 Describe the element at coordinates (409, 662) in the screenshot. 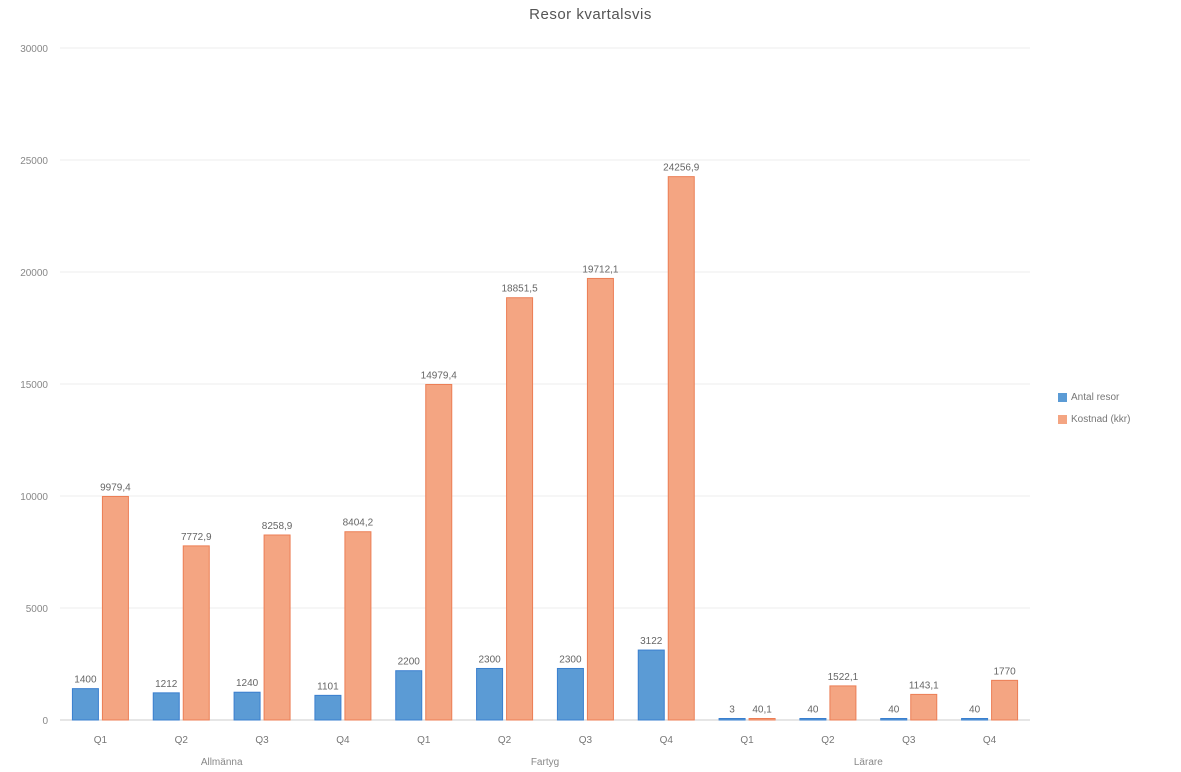

I see `data-label: 2200` at that location.